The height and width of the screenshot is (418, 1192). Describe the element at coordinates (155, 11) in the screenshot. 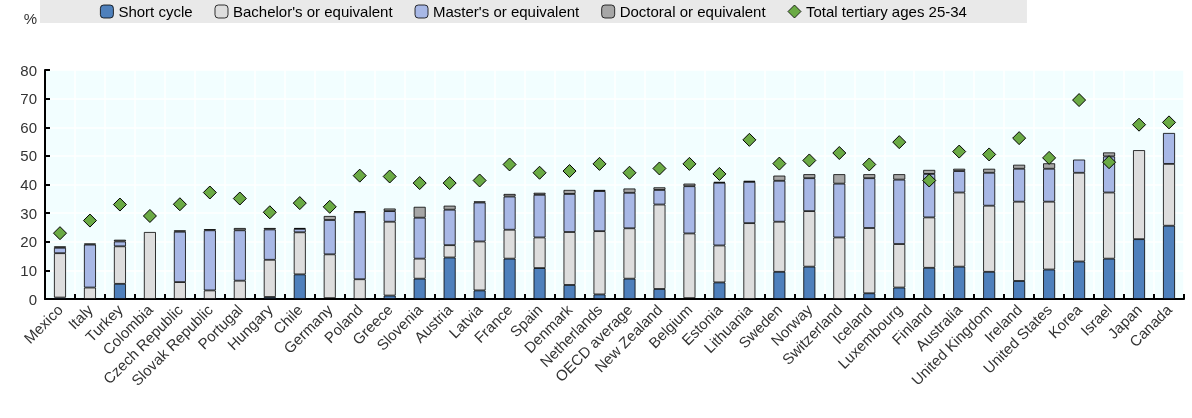

I see `legend-label: Short cycle` at that location.